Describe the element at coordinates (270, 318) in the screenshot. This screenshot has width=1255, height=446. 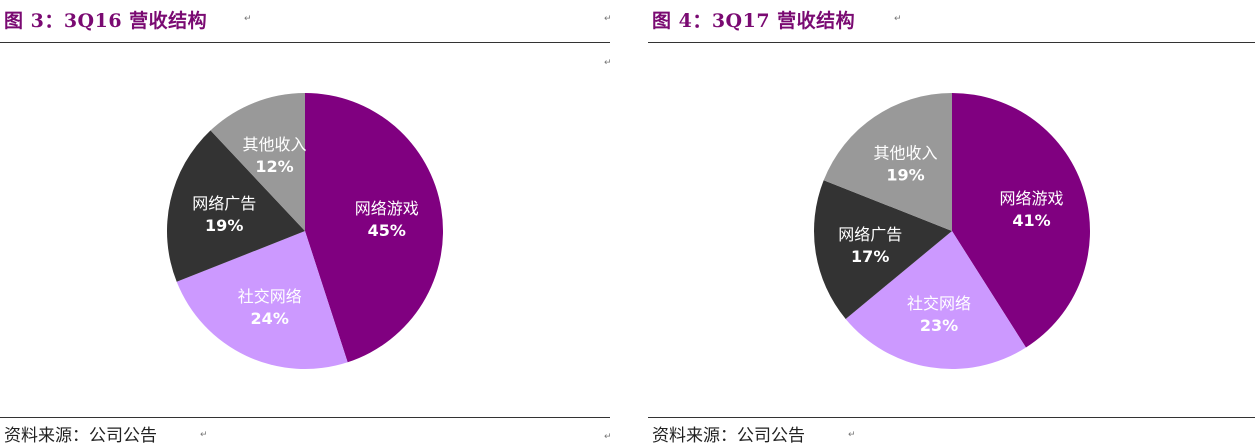
I see `slice-percent-label: 24%` at that location.